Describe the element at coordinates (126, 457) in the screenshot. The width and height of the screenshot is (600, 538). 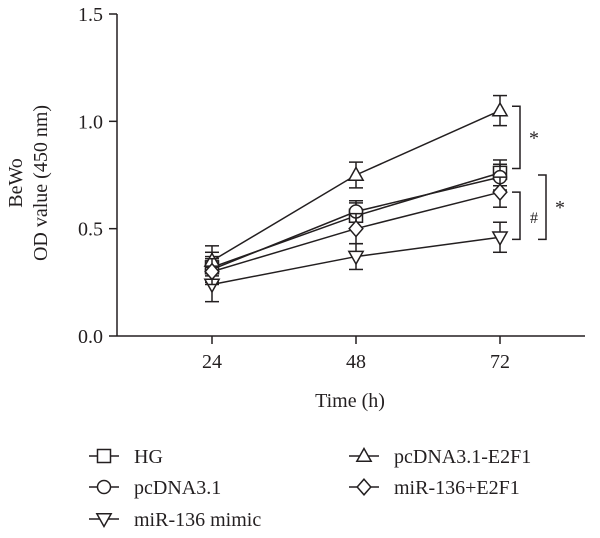
I see `legend-item: HG` at that location.